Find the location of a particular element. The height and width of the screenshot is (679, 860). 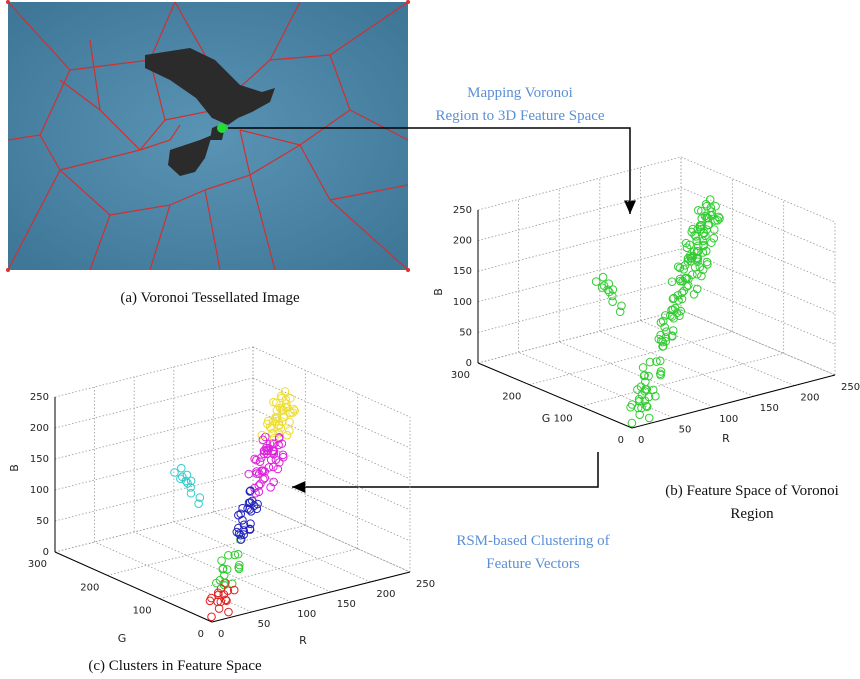

arrow is located at coordinates (432, 170).